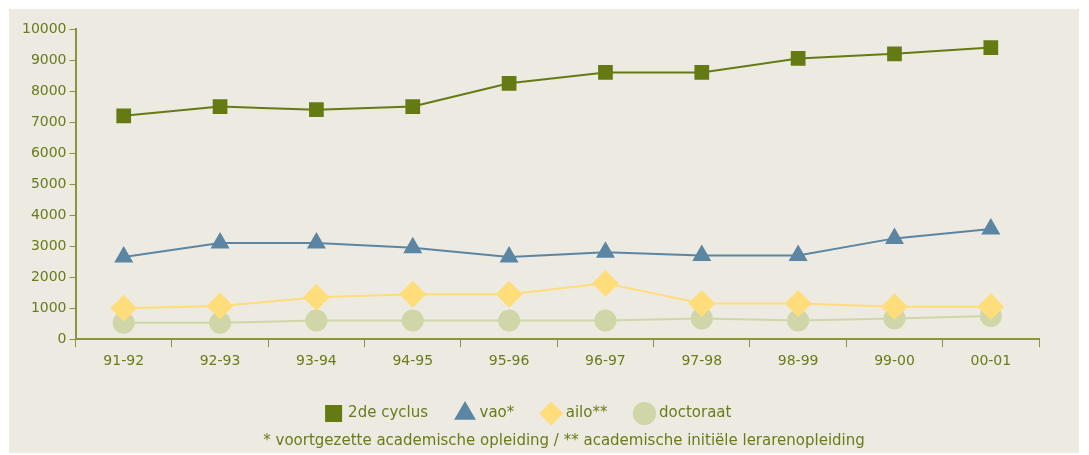  I want to click on y-tick-label: 6000, so click(48, 151).